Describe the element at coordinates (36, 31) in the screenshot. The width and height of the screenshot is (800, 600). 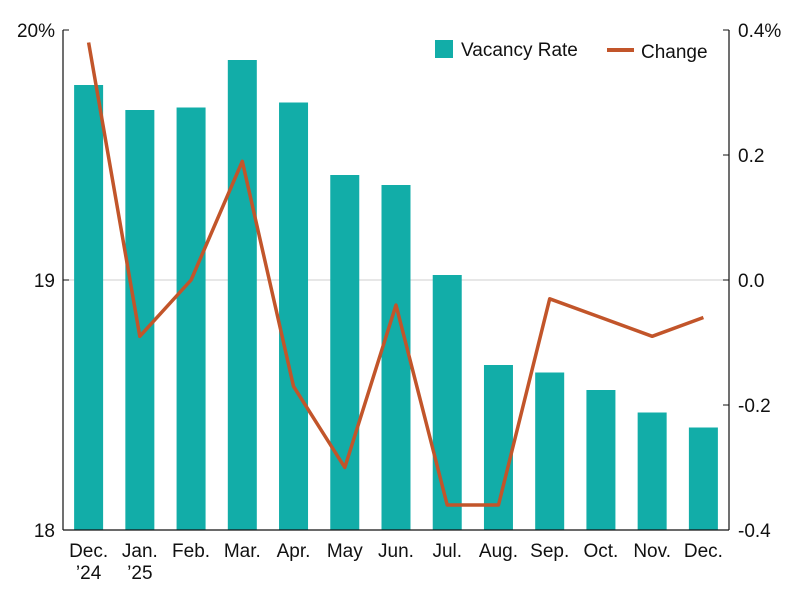
I see `y-left-tick-label: 20%` at that location.